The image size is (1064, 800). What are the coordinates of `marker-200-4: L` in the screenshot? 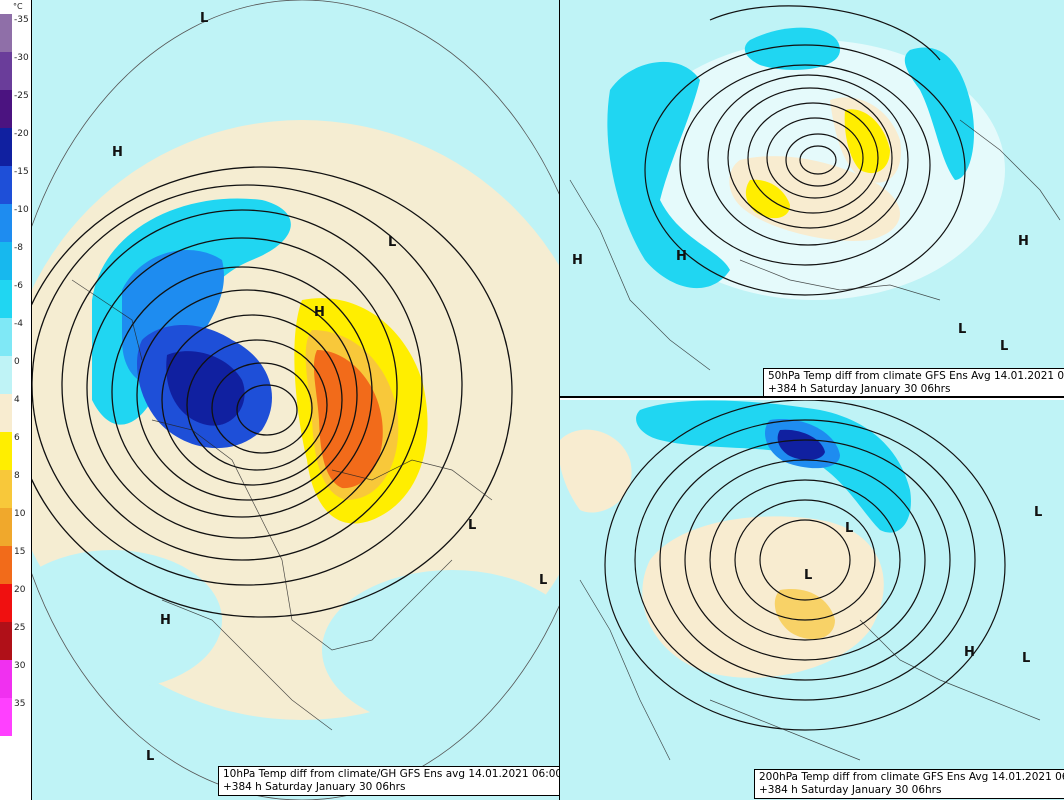 It's located at (1038, 512).